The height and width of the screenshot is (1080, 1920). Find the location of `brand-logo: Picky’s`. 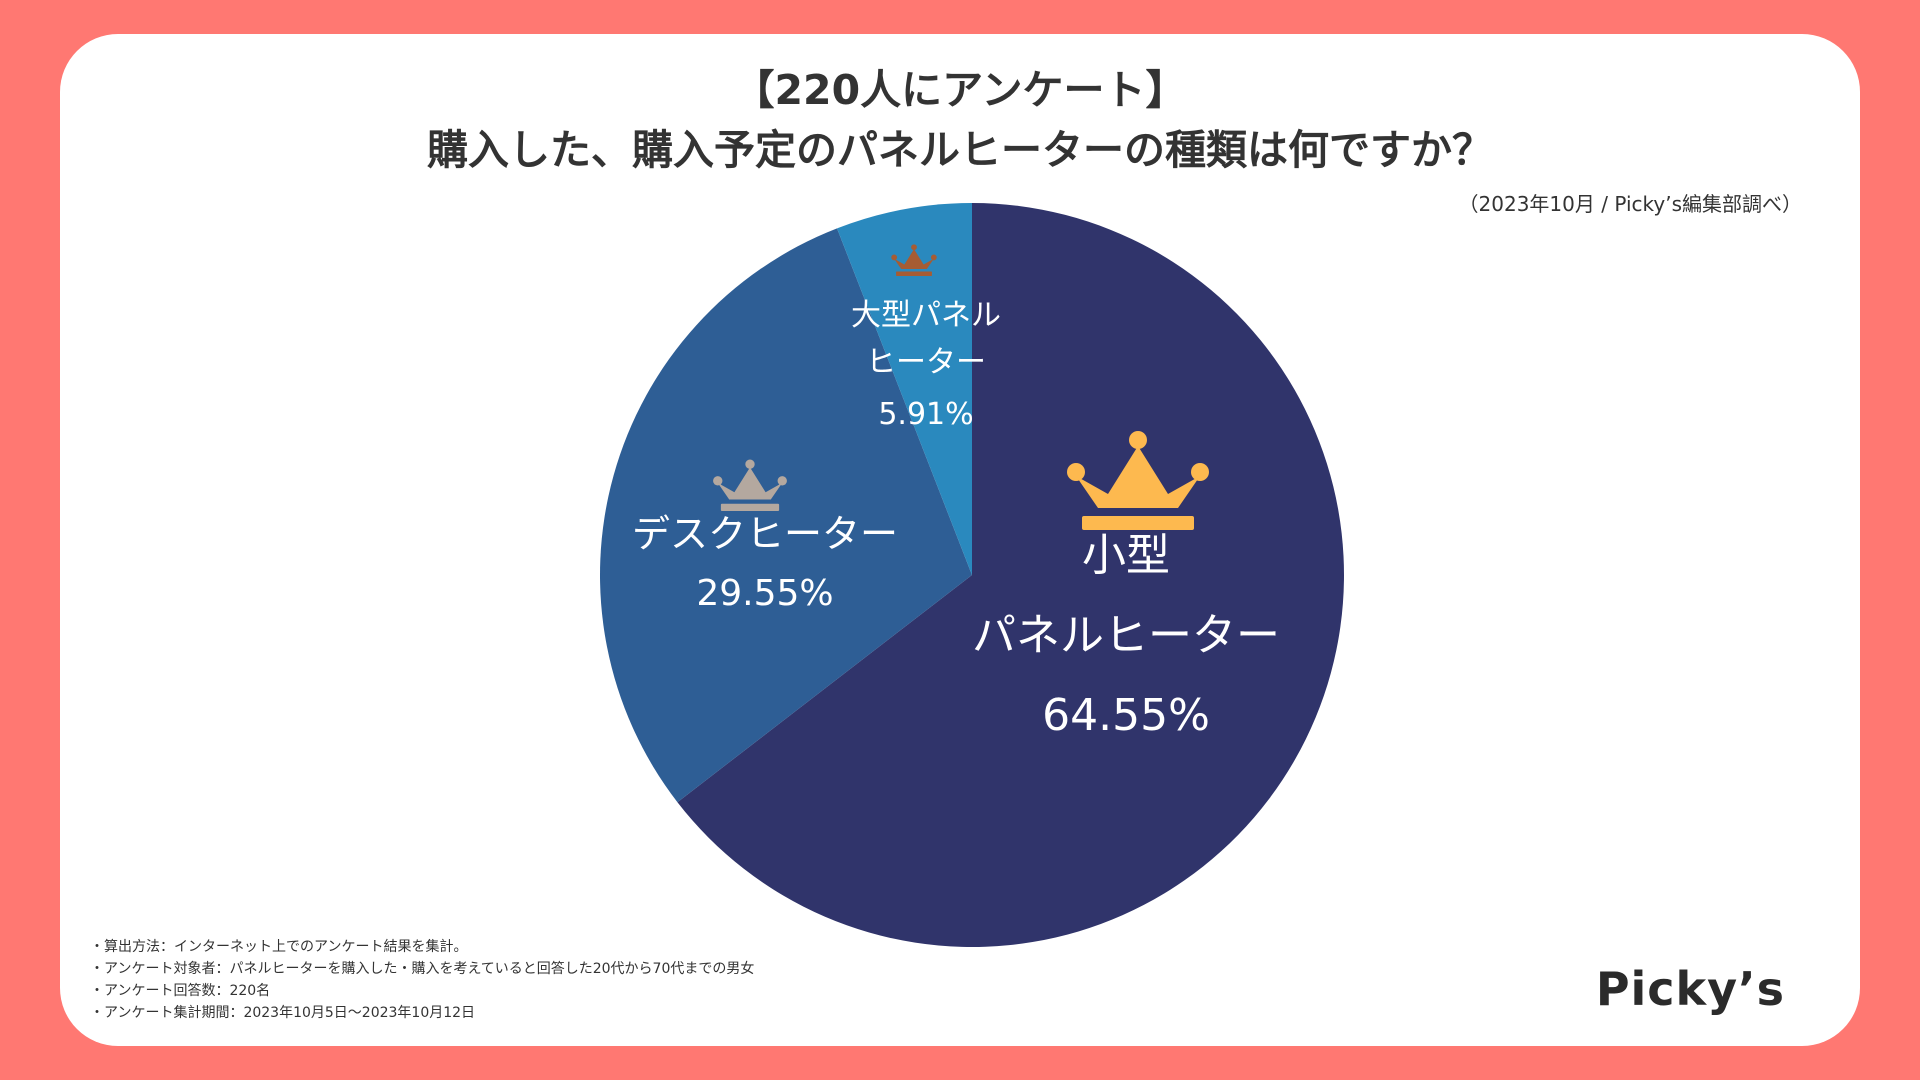

brand-logo: Picky’s is located at coordinates (1690, 989).